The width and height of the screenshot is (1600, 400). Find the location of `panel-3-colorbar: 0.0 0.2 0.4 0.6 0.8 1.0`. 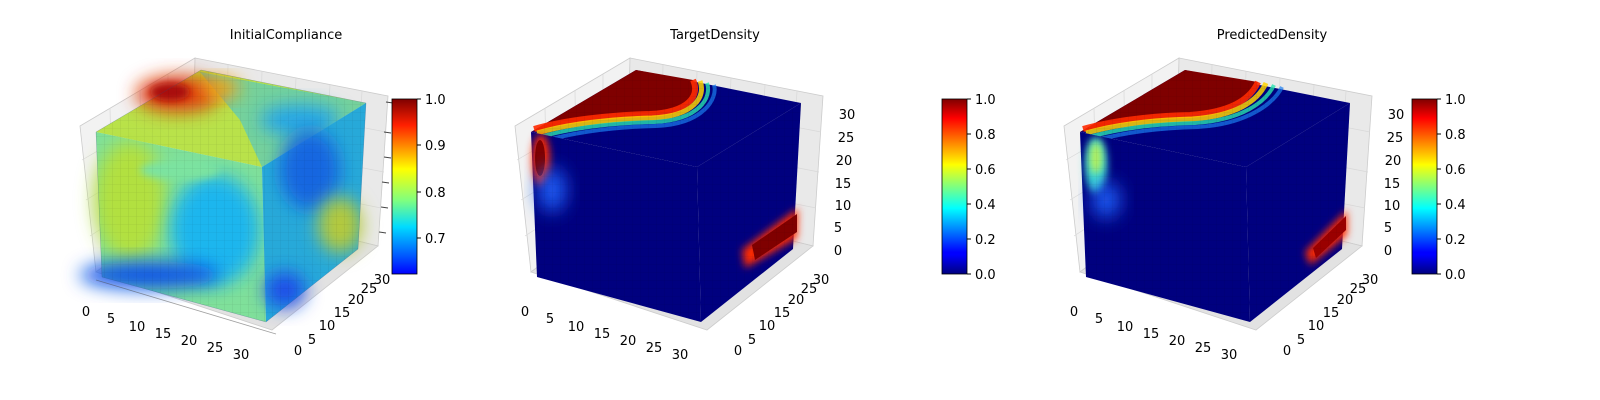

panel-3-colorbar: 0.0 0.2 0.4 0.6 0.8 1.0 is located at coordinates (1438, 188).